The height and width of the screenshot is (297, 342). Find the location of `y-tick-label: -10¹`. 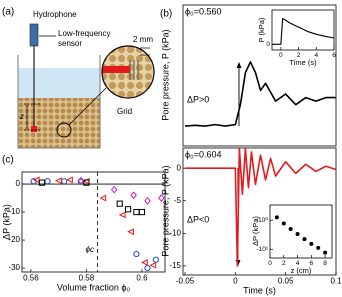

y-tick-label: -10¹ is located at coordinates (262, 249).